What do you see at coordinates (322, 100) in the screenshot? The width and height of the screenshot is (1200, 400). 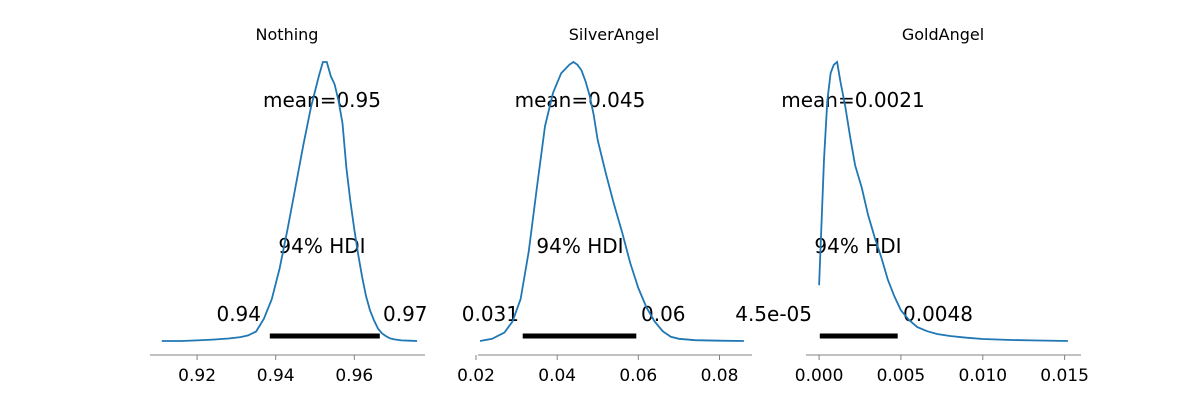 I see `mean-label: mean=0.95` at bounding box center [322, 100].